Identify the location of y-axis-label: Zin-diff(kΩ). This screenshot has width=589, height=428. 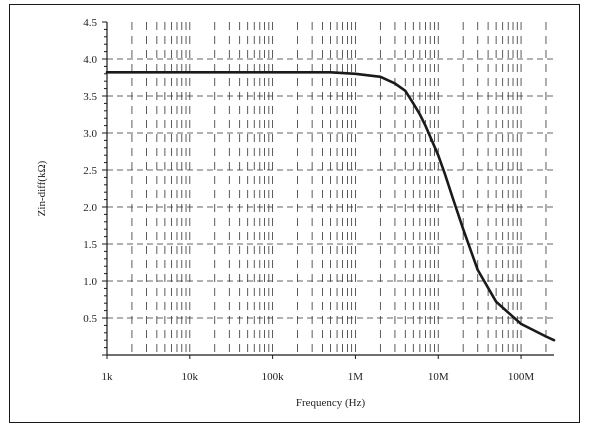
(42, 188).